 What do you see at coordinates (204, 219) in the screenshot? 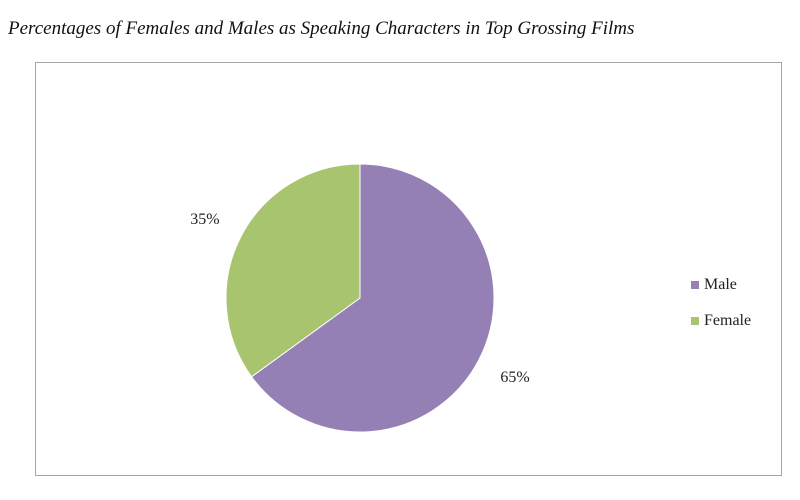
I see `data-label-female: 35%` at bounding box center [204, 219].